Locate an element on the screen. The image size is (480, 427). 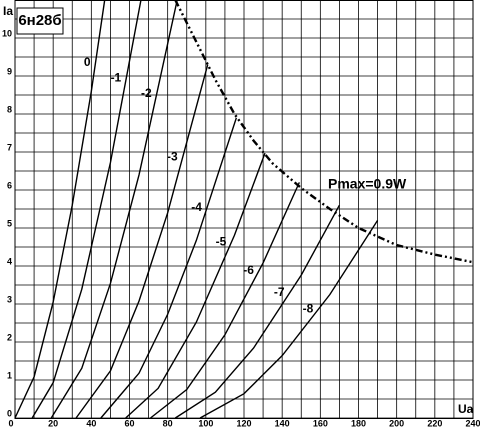
x-axis-label: Ua is located at coordinates (466, 409).